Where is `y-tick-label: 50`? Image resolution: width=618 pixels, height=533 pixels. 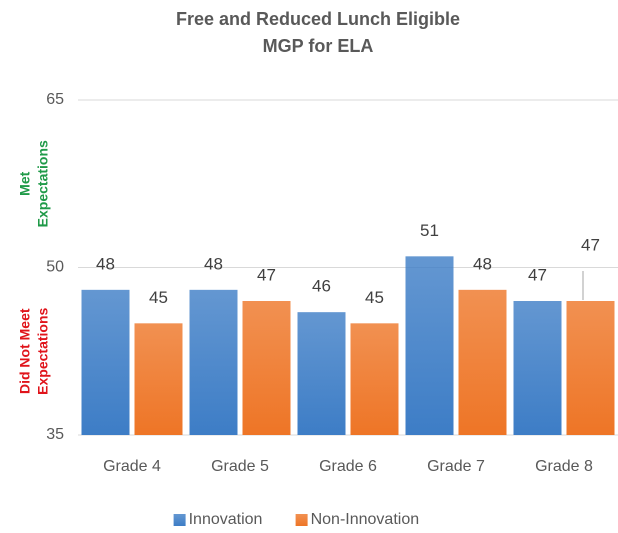
y-tick-label: 50 is located at coordinates (55, 267).